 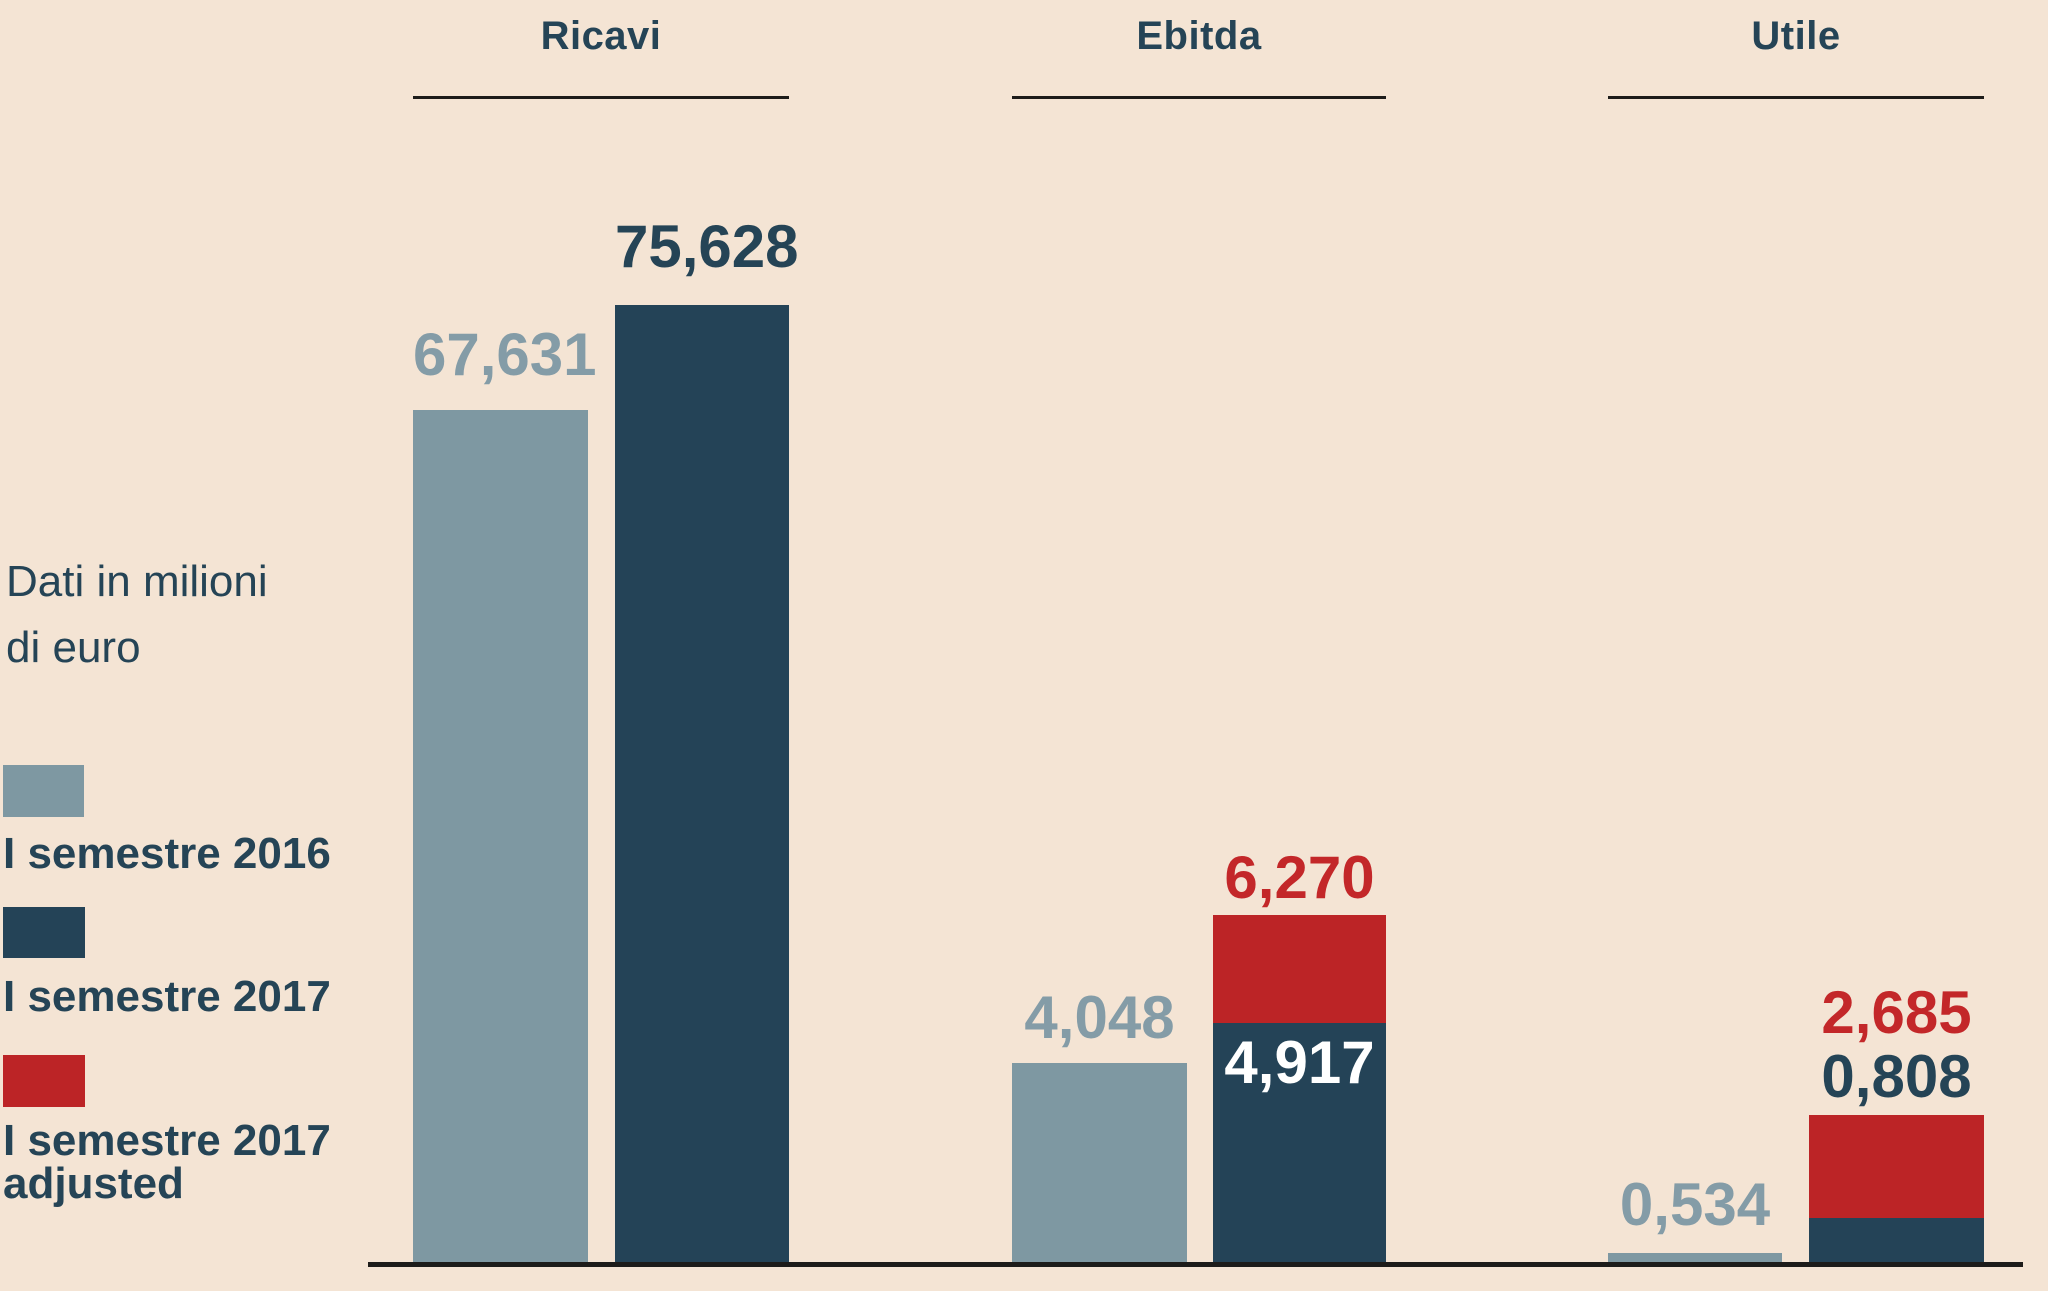 I want to click on unit-note: Dati in milioni di euro, so click(x=137, y=615).